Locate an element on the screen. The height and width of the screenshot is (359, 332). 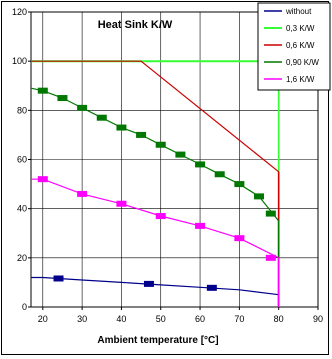
x-tick-label: 20 is located at coordinates (43, 319).